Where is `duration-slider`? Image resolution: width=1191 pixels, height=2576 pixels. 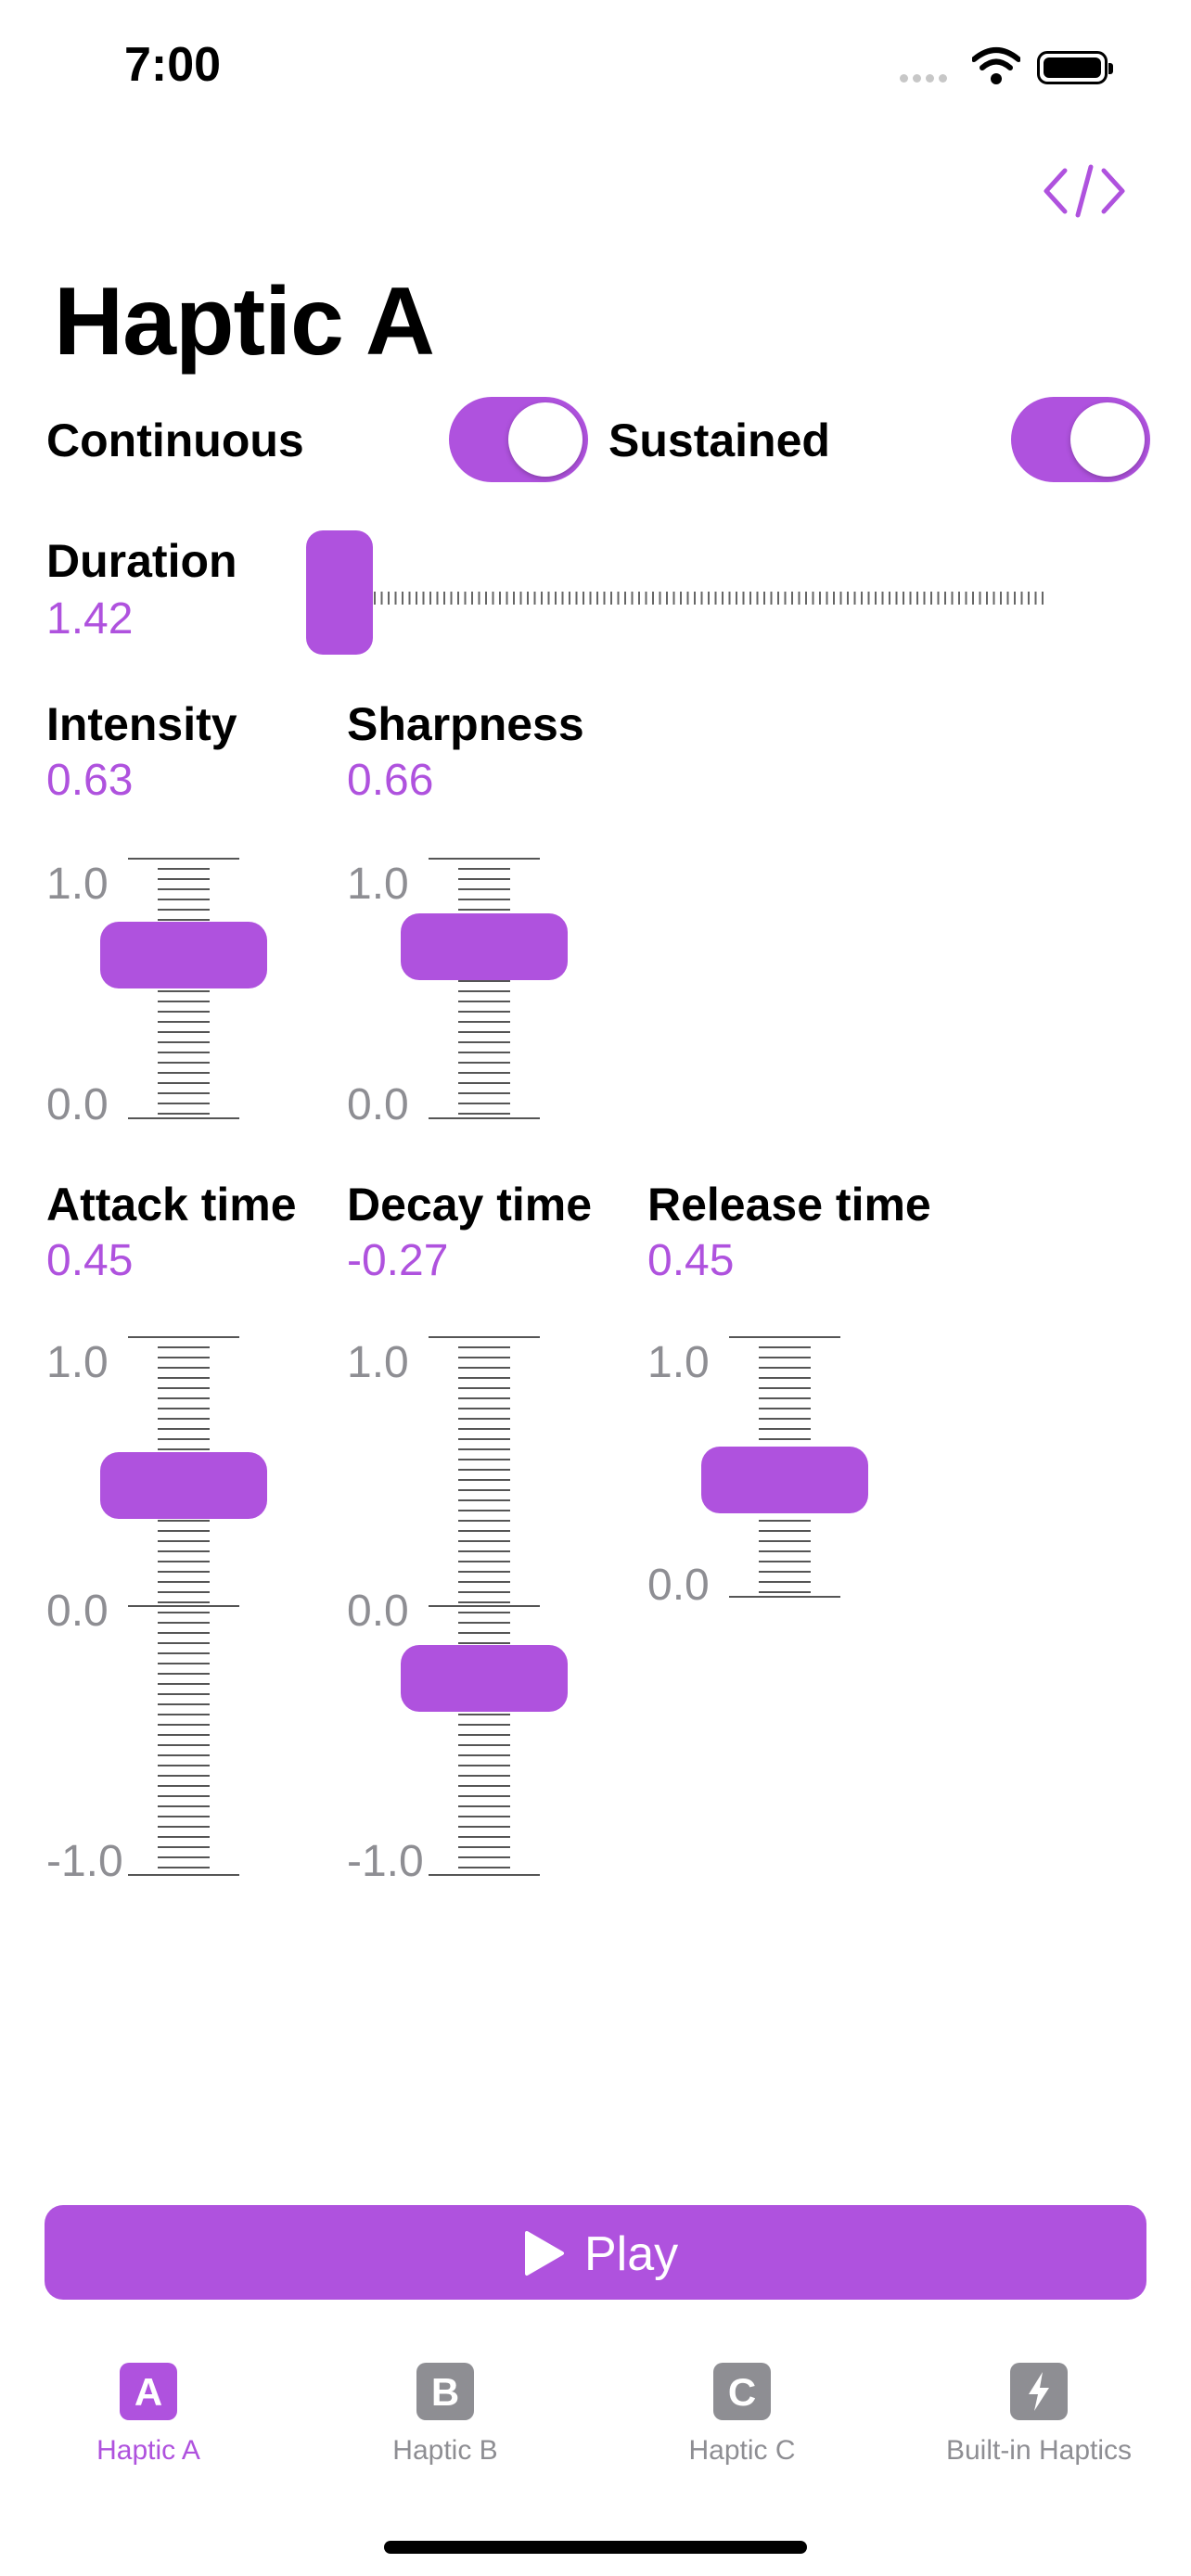
duration-slider is located at coordinates (675, 588).